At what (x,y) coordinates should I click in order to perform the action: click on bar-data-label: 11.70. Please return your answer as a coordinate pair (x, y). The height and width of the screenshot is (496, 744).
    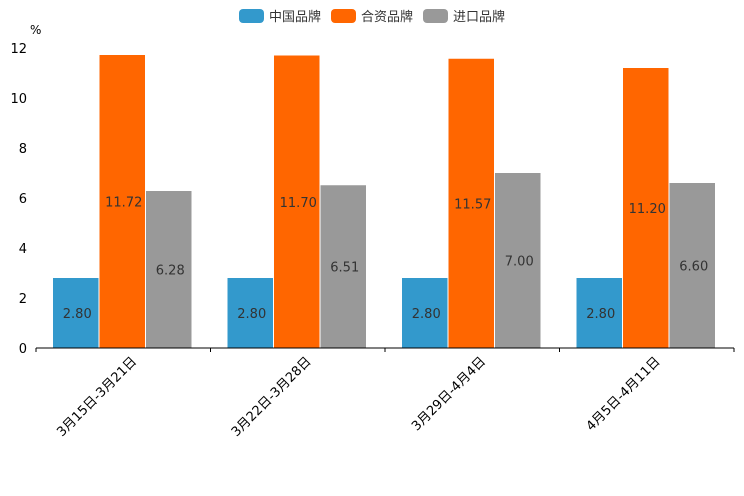
    Looking at the image, I should click on (298, 203).